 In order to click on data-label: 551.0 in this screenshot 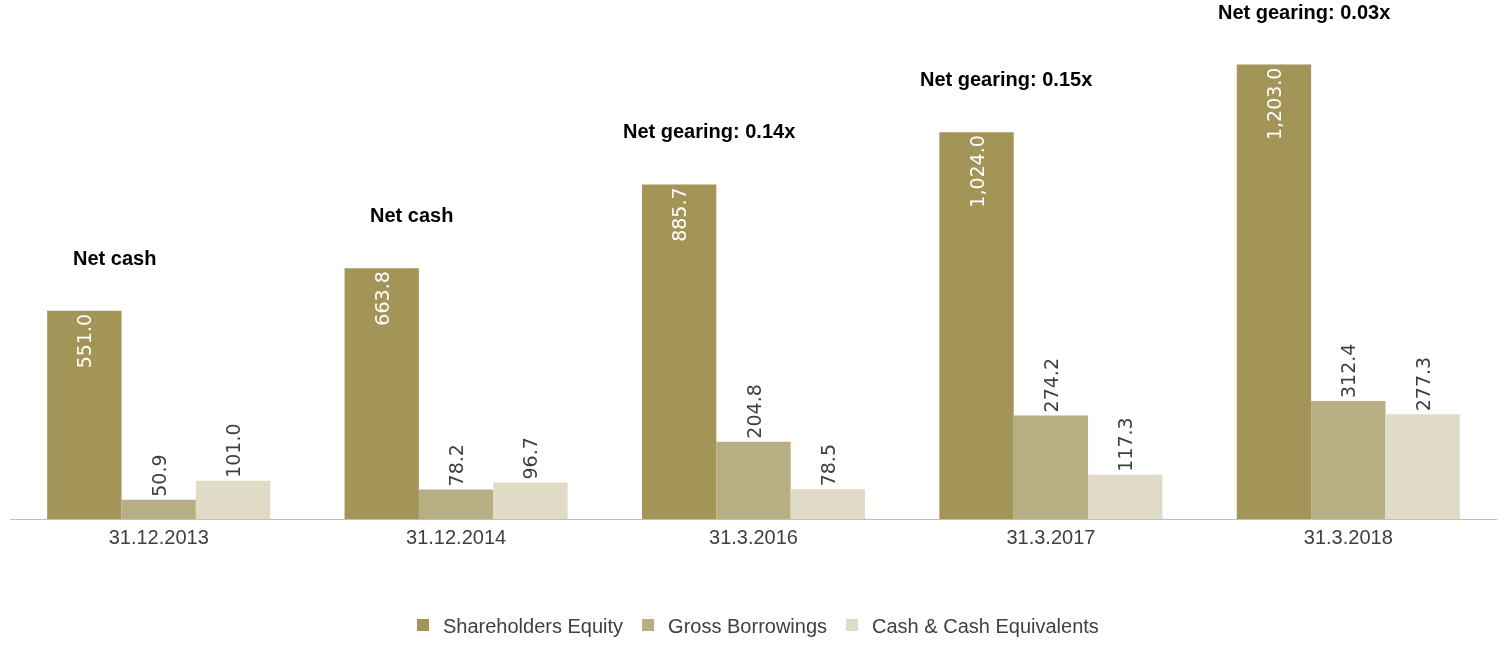, I will do `click(84, 341)`.